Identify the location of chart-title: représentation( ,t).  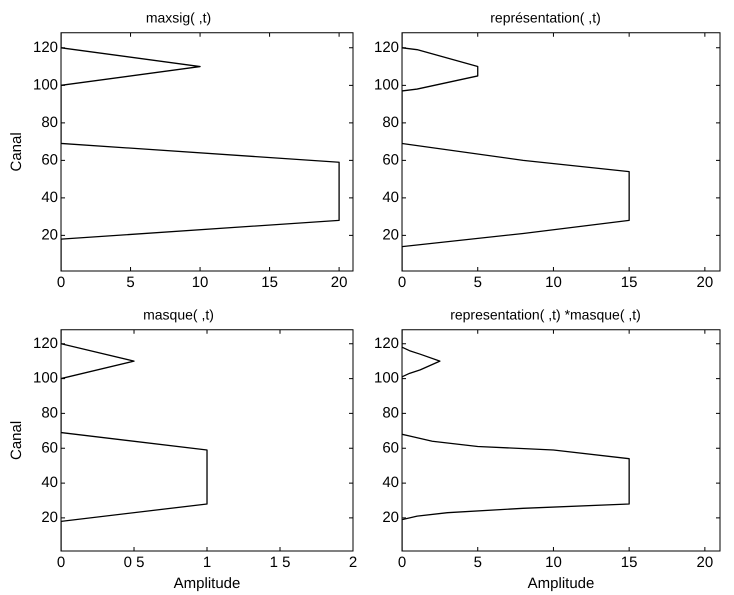
(545, 17).